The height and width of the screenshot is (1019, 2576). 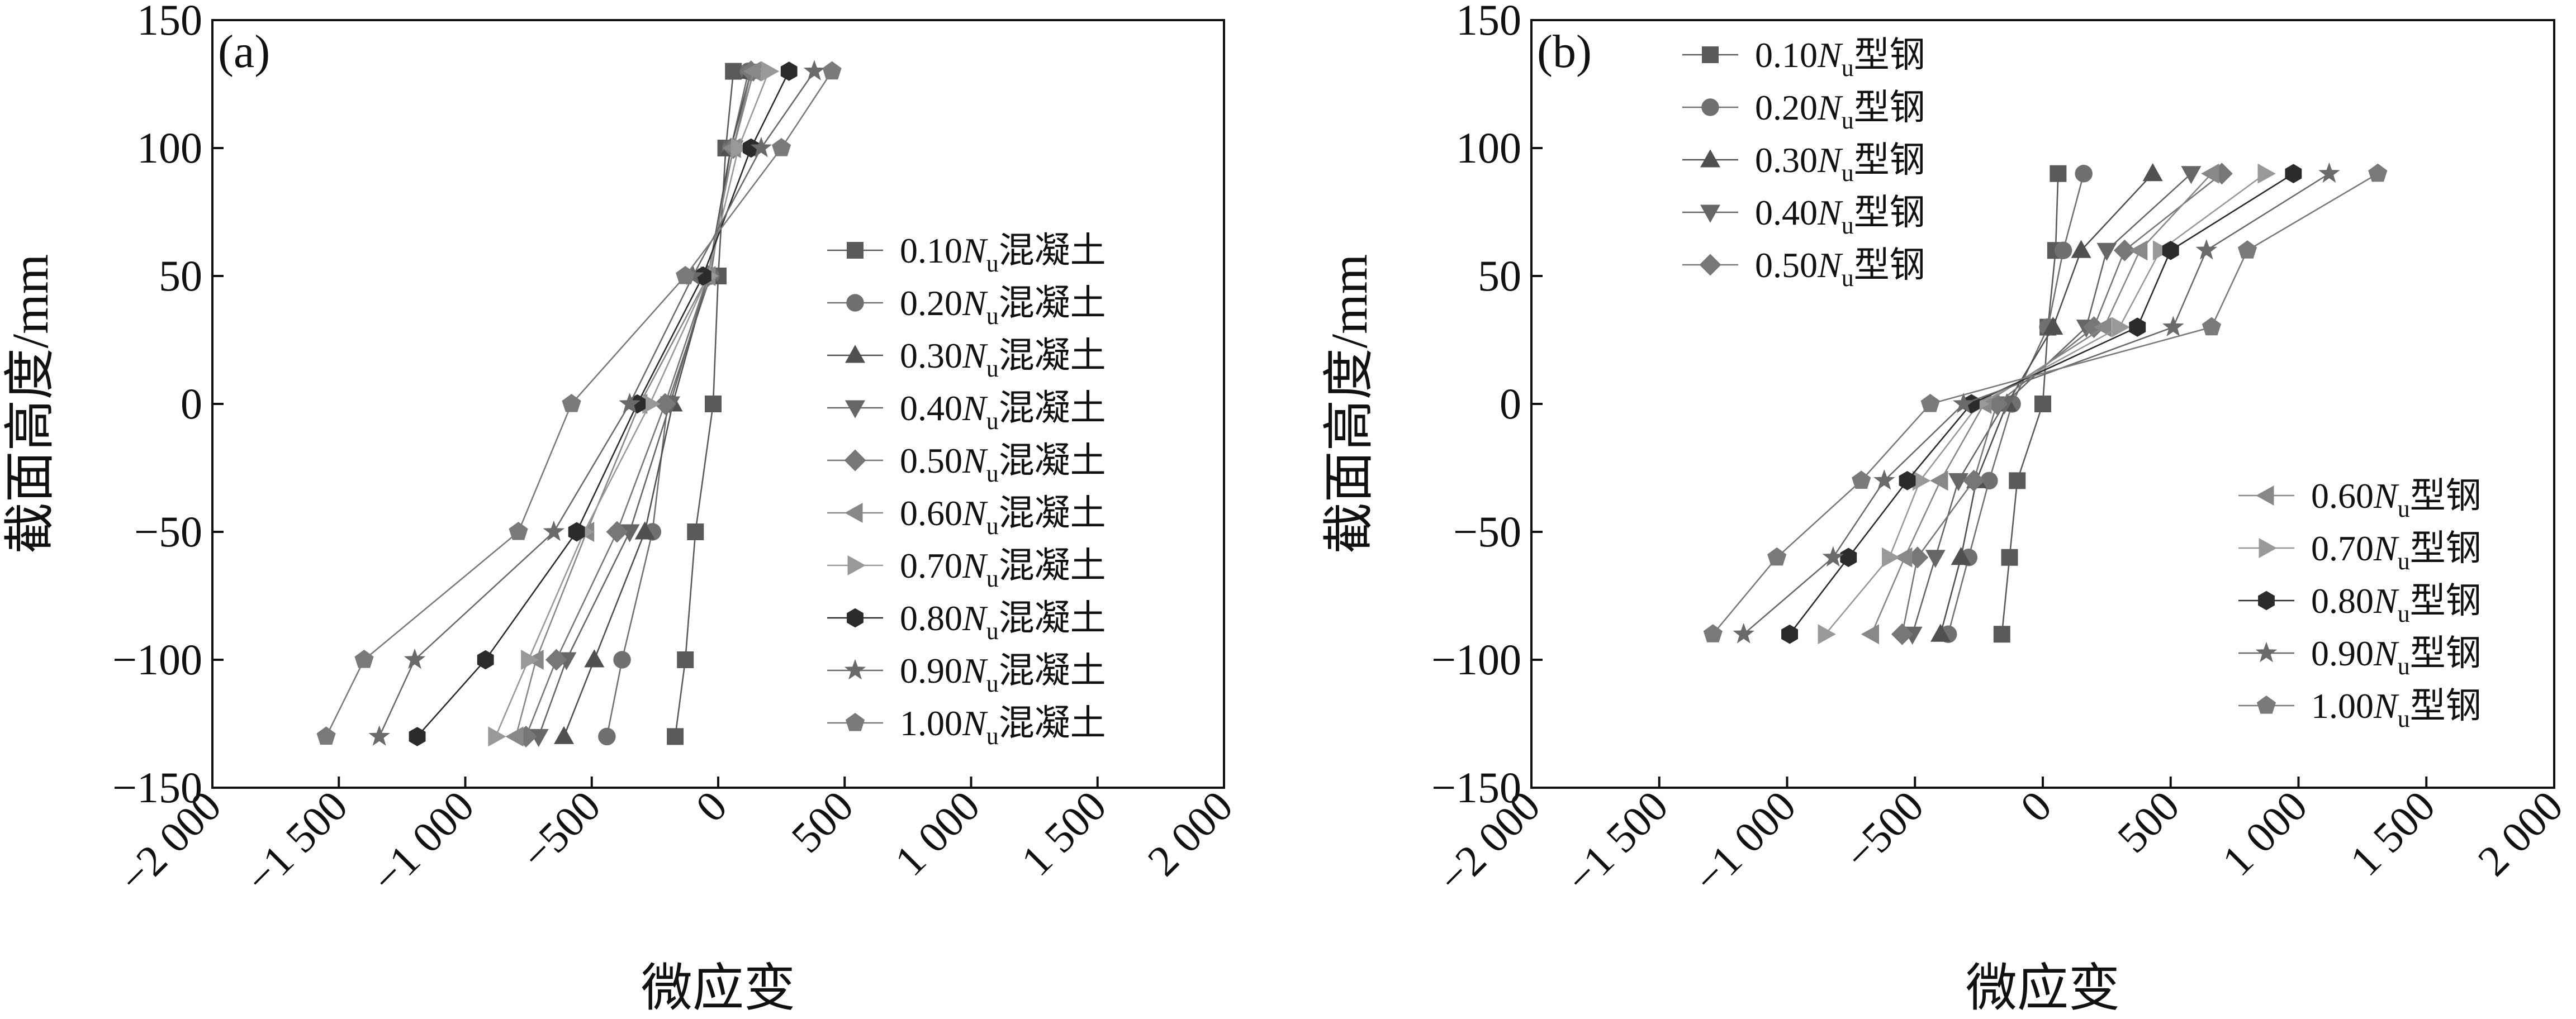 I want to click on legend-item: 0.60Nu混凝土, so click(x=966, y=516).